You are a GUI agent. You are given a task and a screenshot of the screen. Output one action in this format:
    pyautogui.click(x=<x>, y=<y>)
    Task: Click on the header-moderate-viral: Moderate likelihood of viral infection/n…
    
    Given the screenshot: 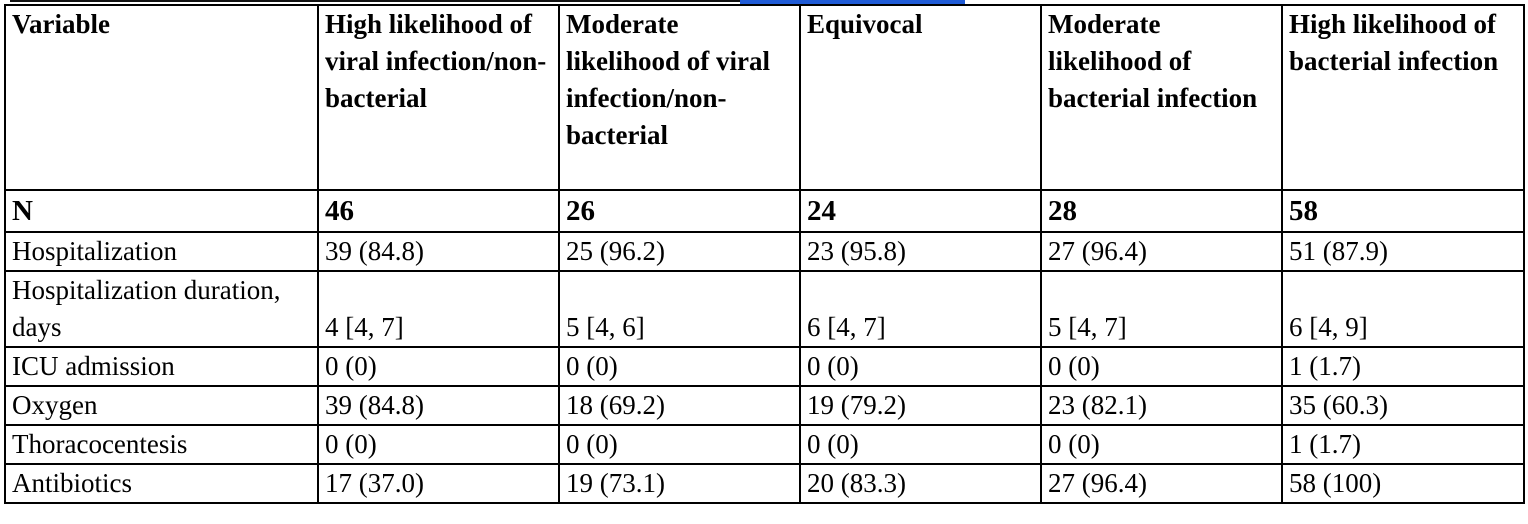 What is the action you would take?
    pyautogui.click(x=679, y=97)
    